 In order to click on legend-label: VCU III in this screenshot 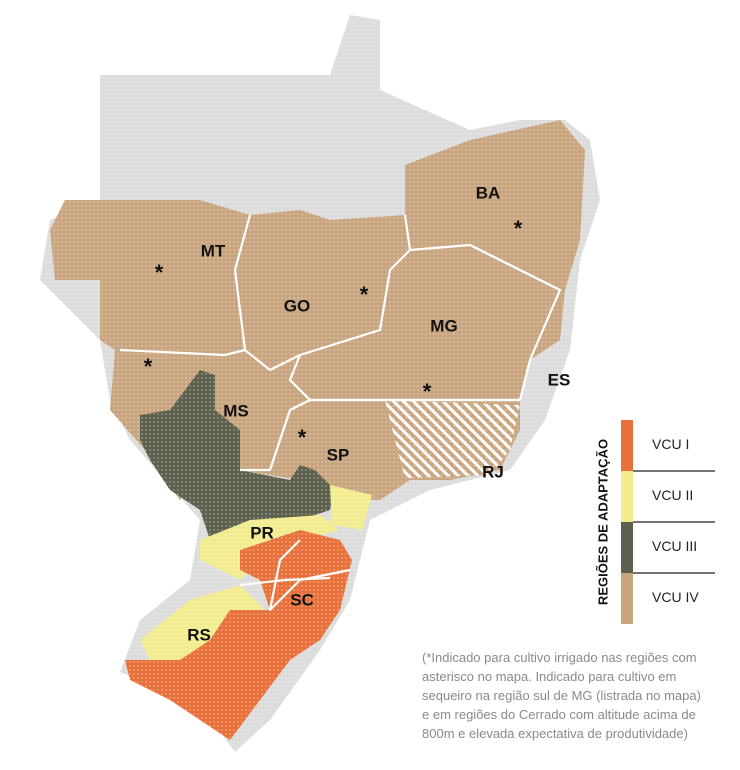, I will do `click(674, 546)`.